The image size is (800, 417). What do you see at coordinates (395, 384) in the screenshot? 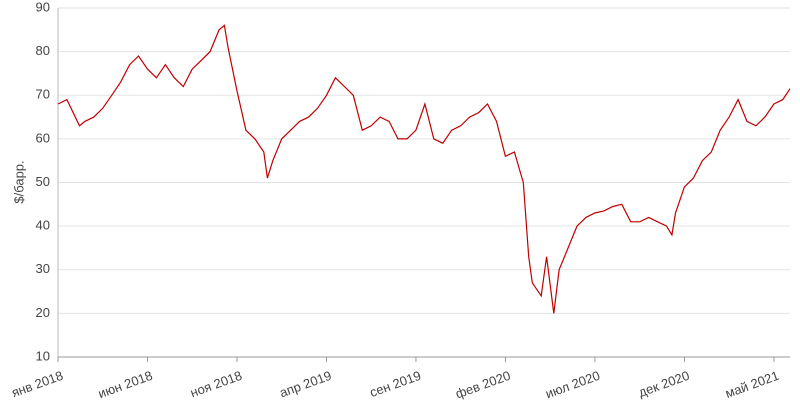
I see `x-tick-label: сен 2019` at bounding box center [395, 384].